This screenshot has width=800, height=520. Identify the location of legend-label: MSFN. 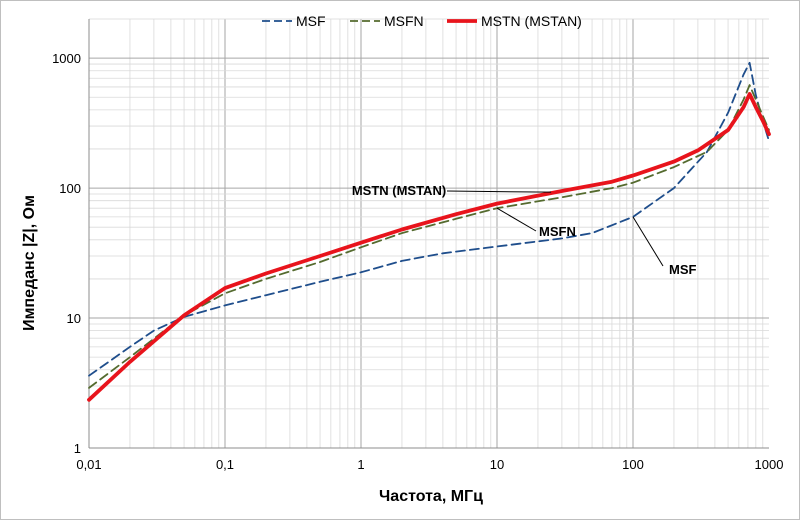
(404, 21).